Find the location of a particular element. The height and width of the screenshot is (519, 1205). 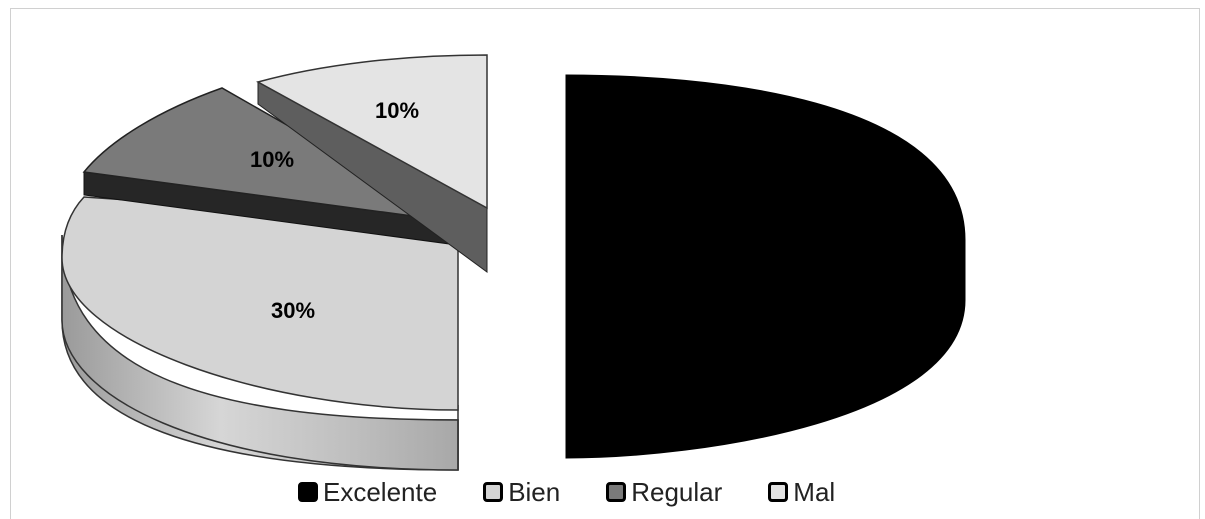

legend-item-mal: Mal is located at coordinates (801, 492).